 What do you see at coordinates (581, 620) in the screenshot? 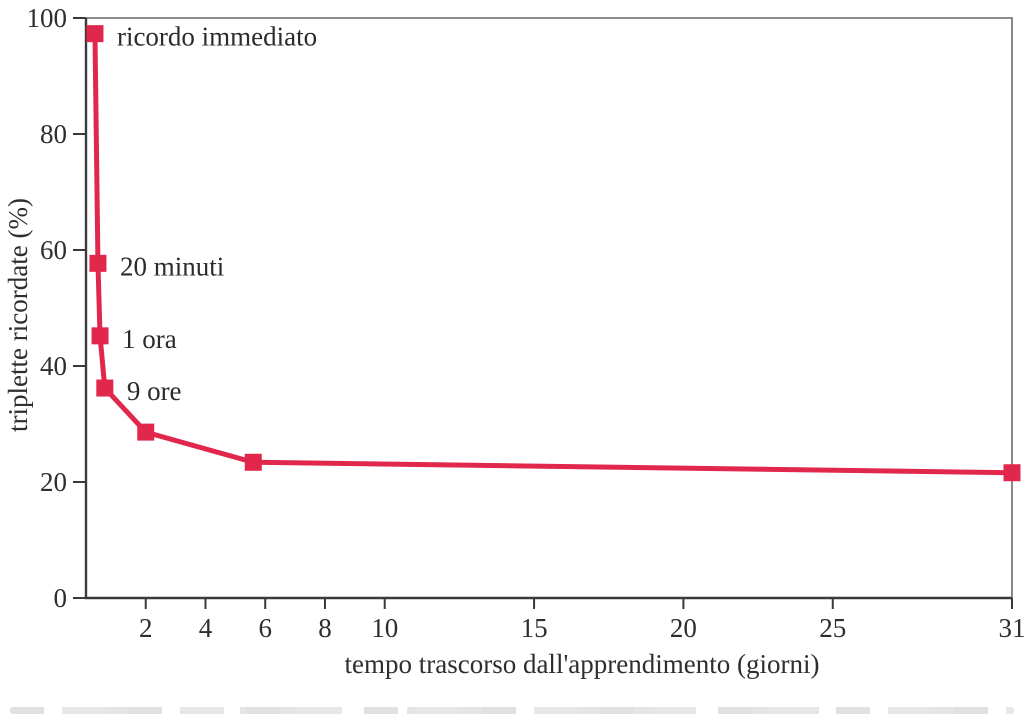
I see `x-axis-ticks: 2 4 6 8 10 15 20 25 31` at bounding box center [581, 620].